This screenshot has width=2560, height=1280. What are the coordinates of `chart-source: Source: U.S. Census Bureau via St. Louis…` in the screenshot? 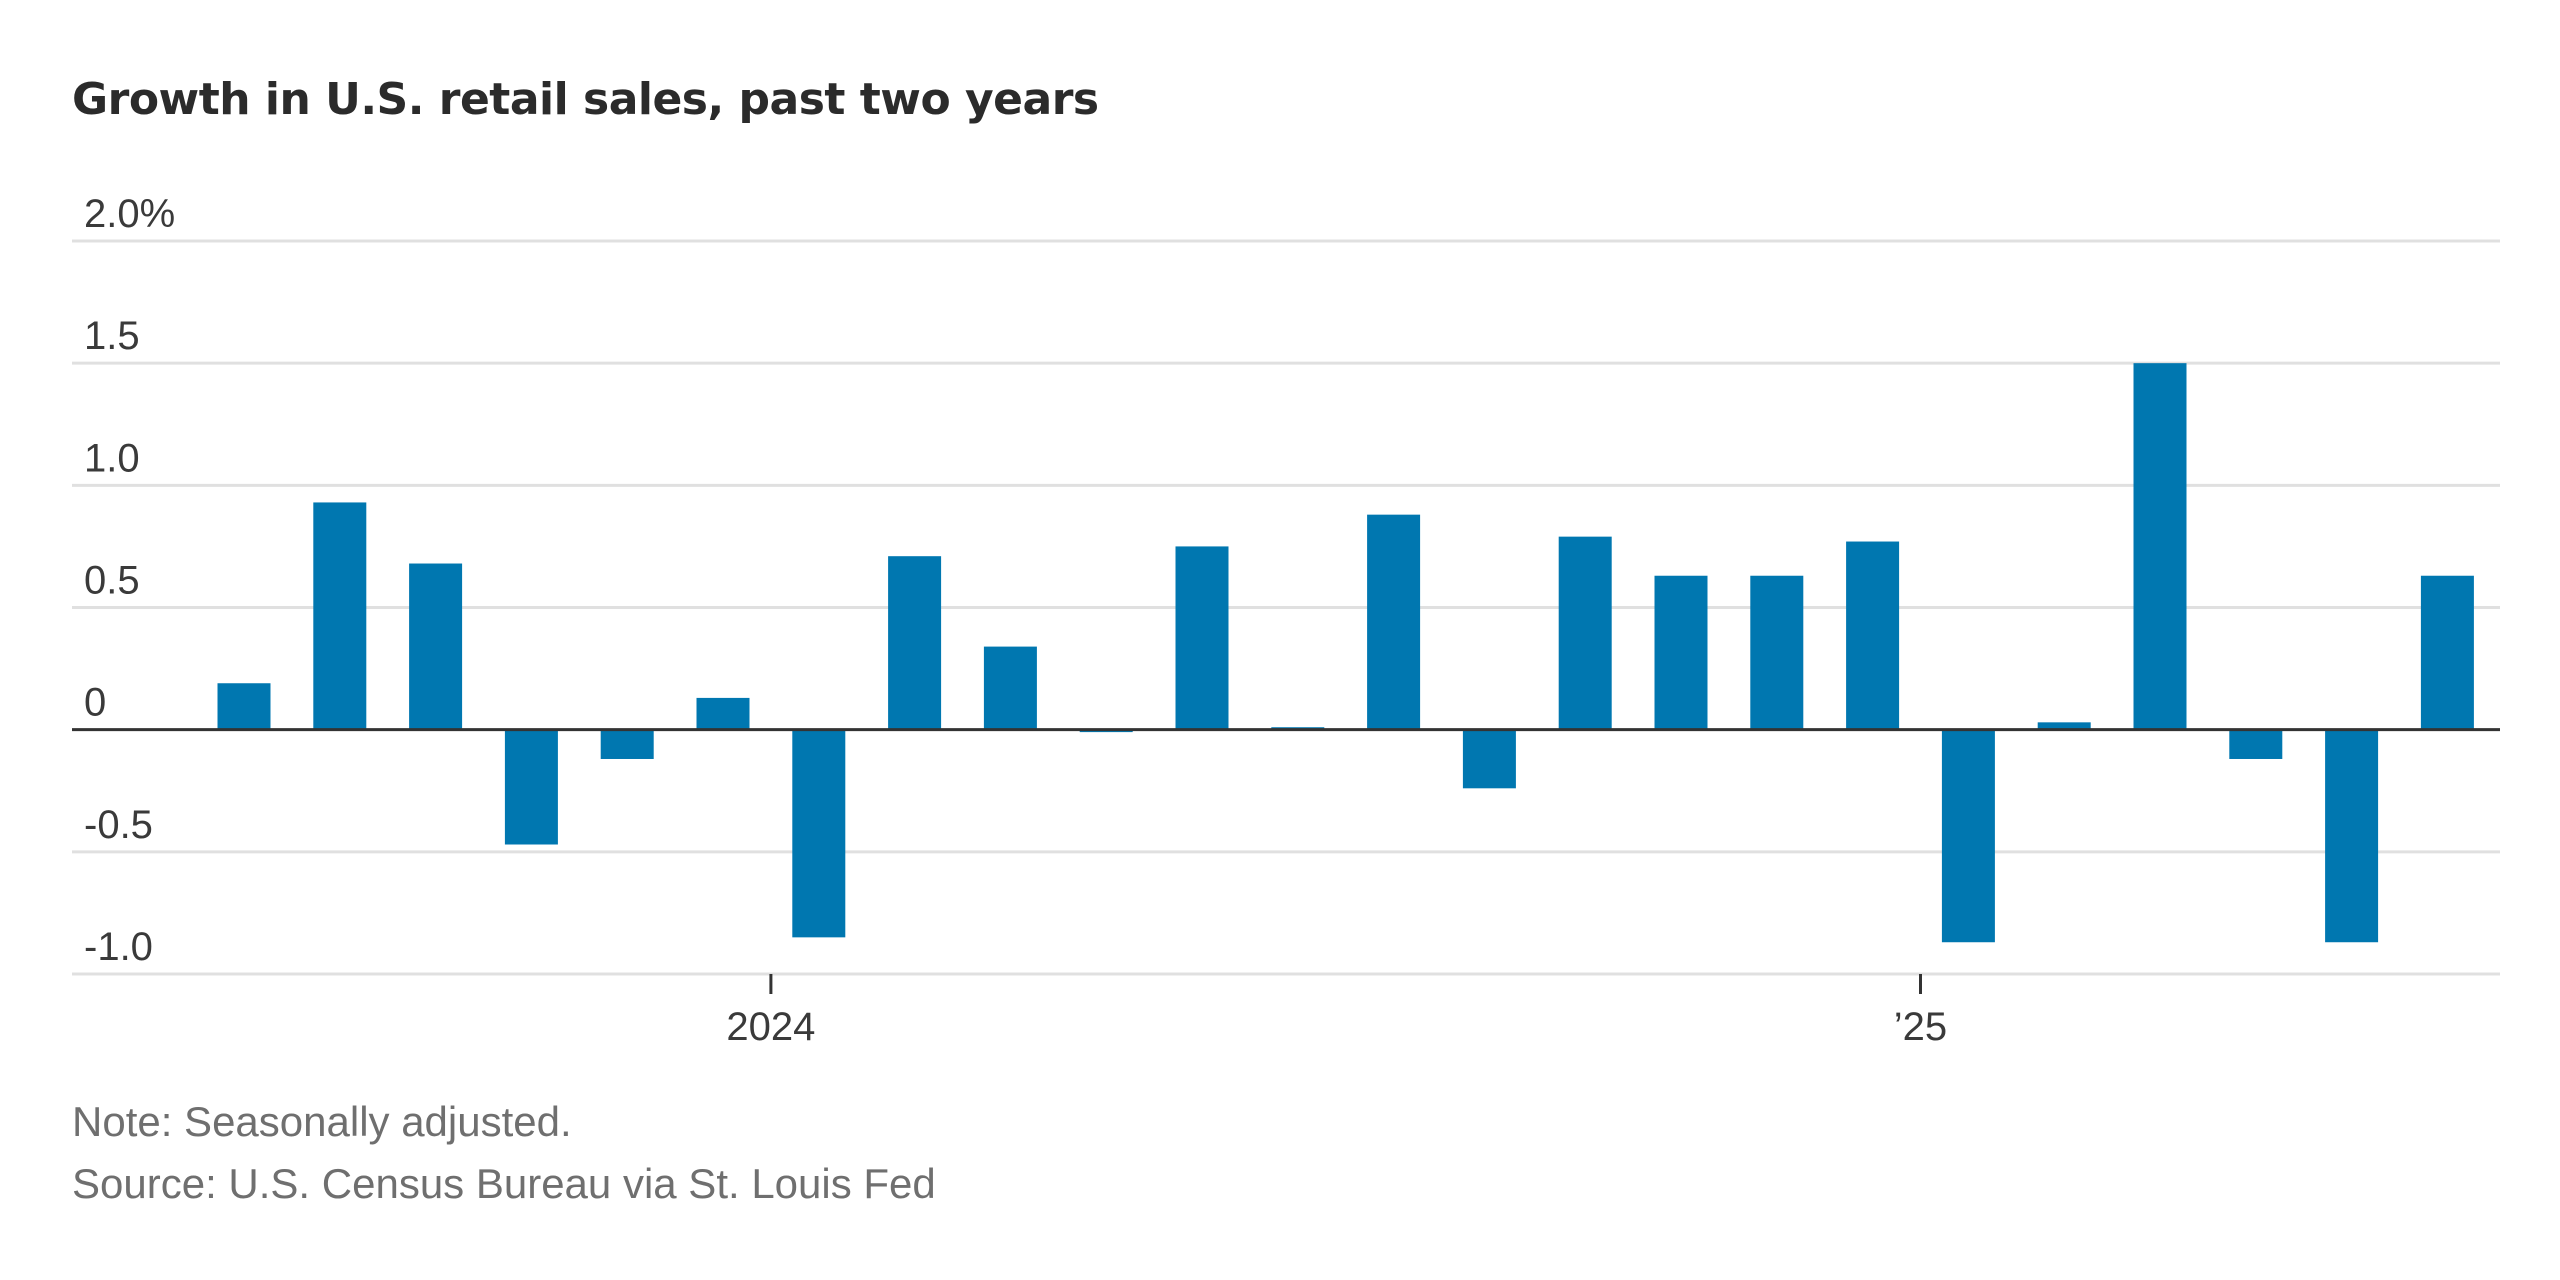 It's located at (504, 1183).